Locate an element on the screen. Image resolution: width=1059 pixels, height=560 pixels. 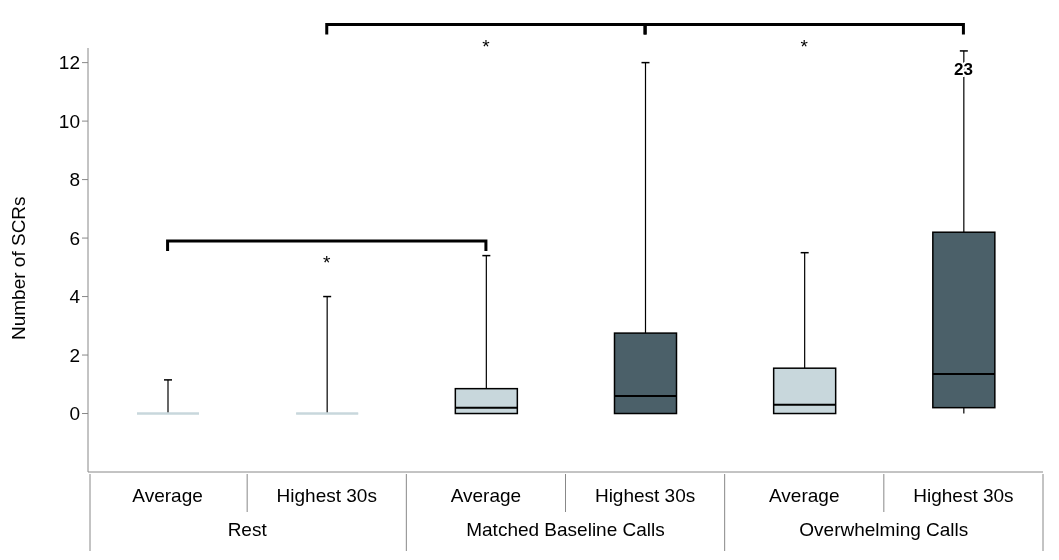
y-tick-label: 8 is located at coordinates (74, 180).